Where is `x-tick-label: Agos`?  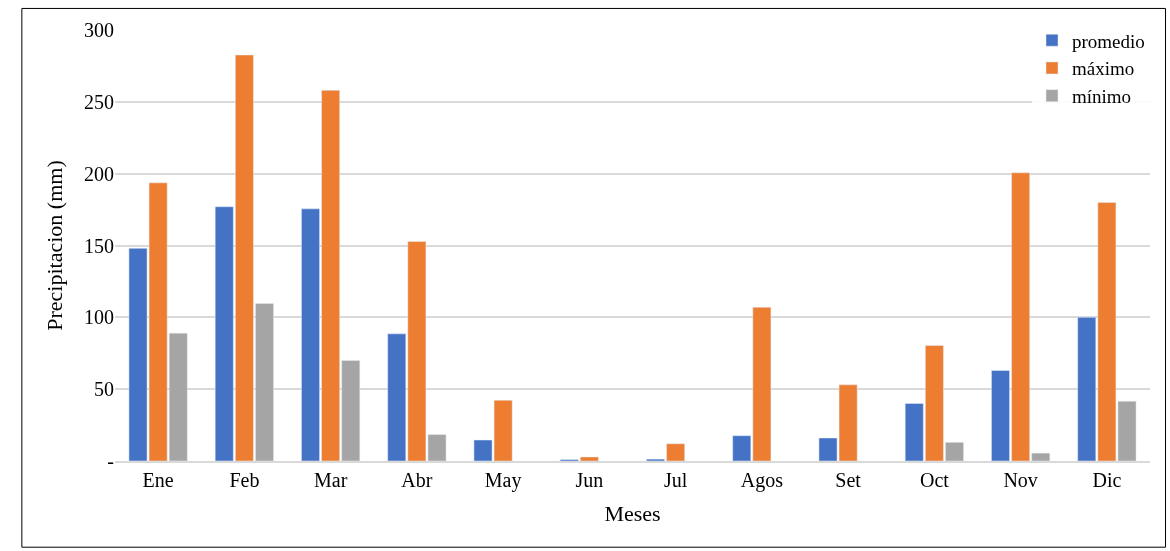 x-tick-label: Agos is located at coordinates (762, 480).